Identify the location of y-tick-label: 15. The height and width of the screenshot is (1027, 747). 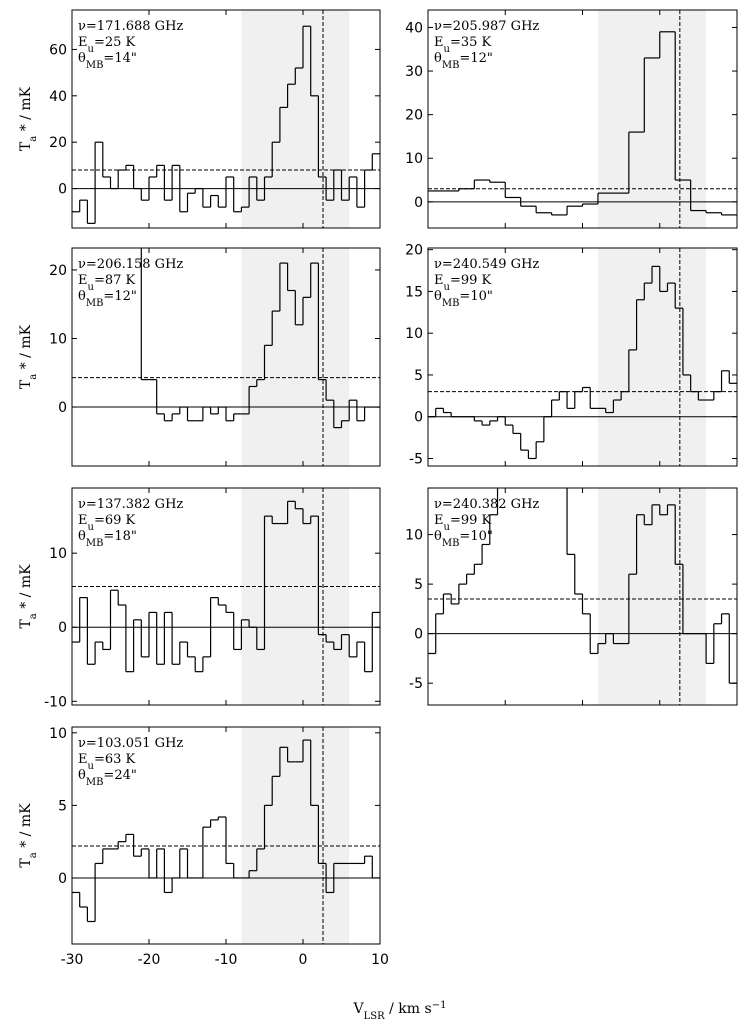
(414, 292).